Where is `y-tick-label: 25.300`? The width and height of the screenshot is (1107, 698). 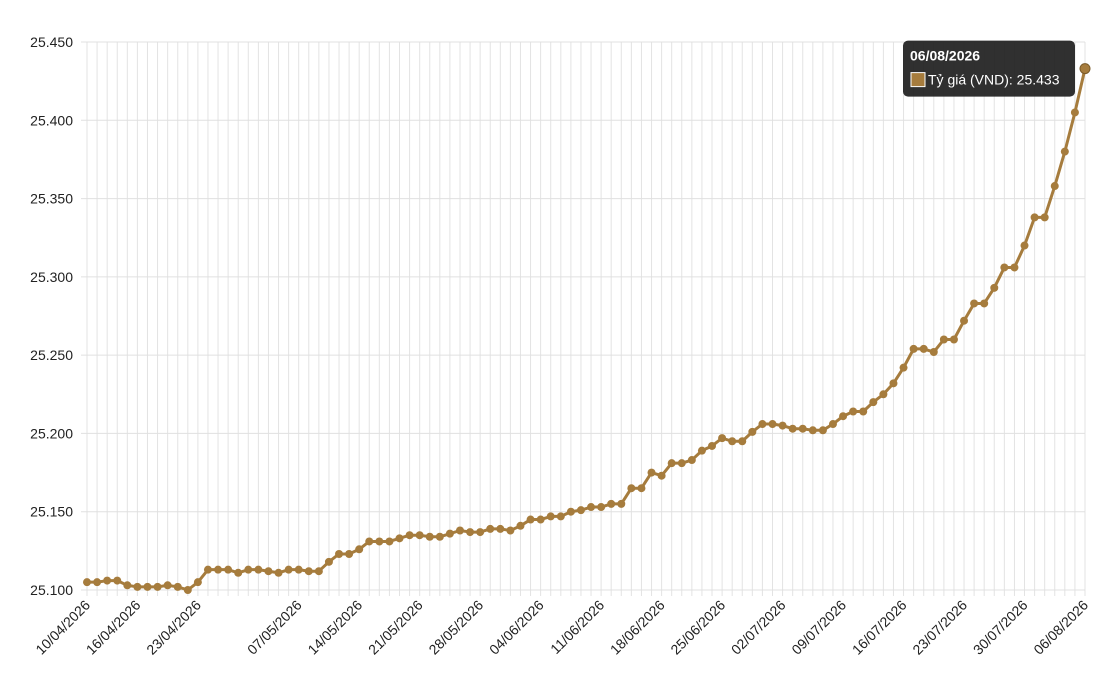
y-tick-label: 25.300 is located at coordinates (51, 277).